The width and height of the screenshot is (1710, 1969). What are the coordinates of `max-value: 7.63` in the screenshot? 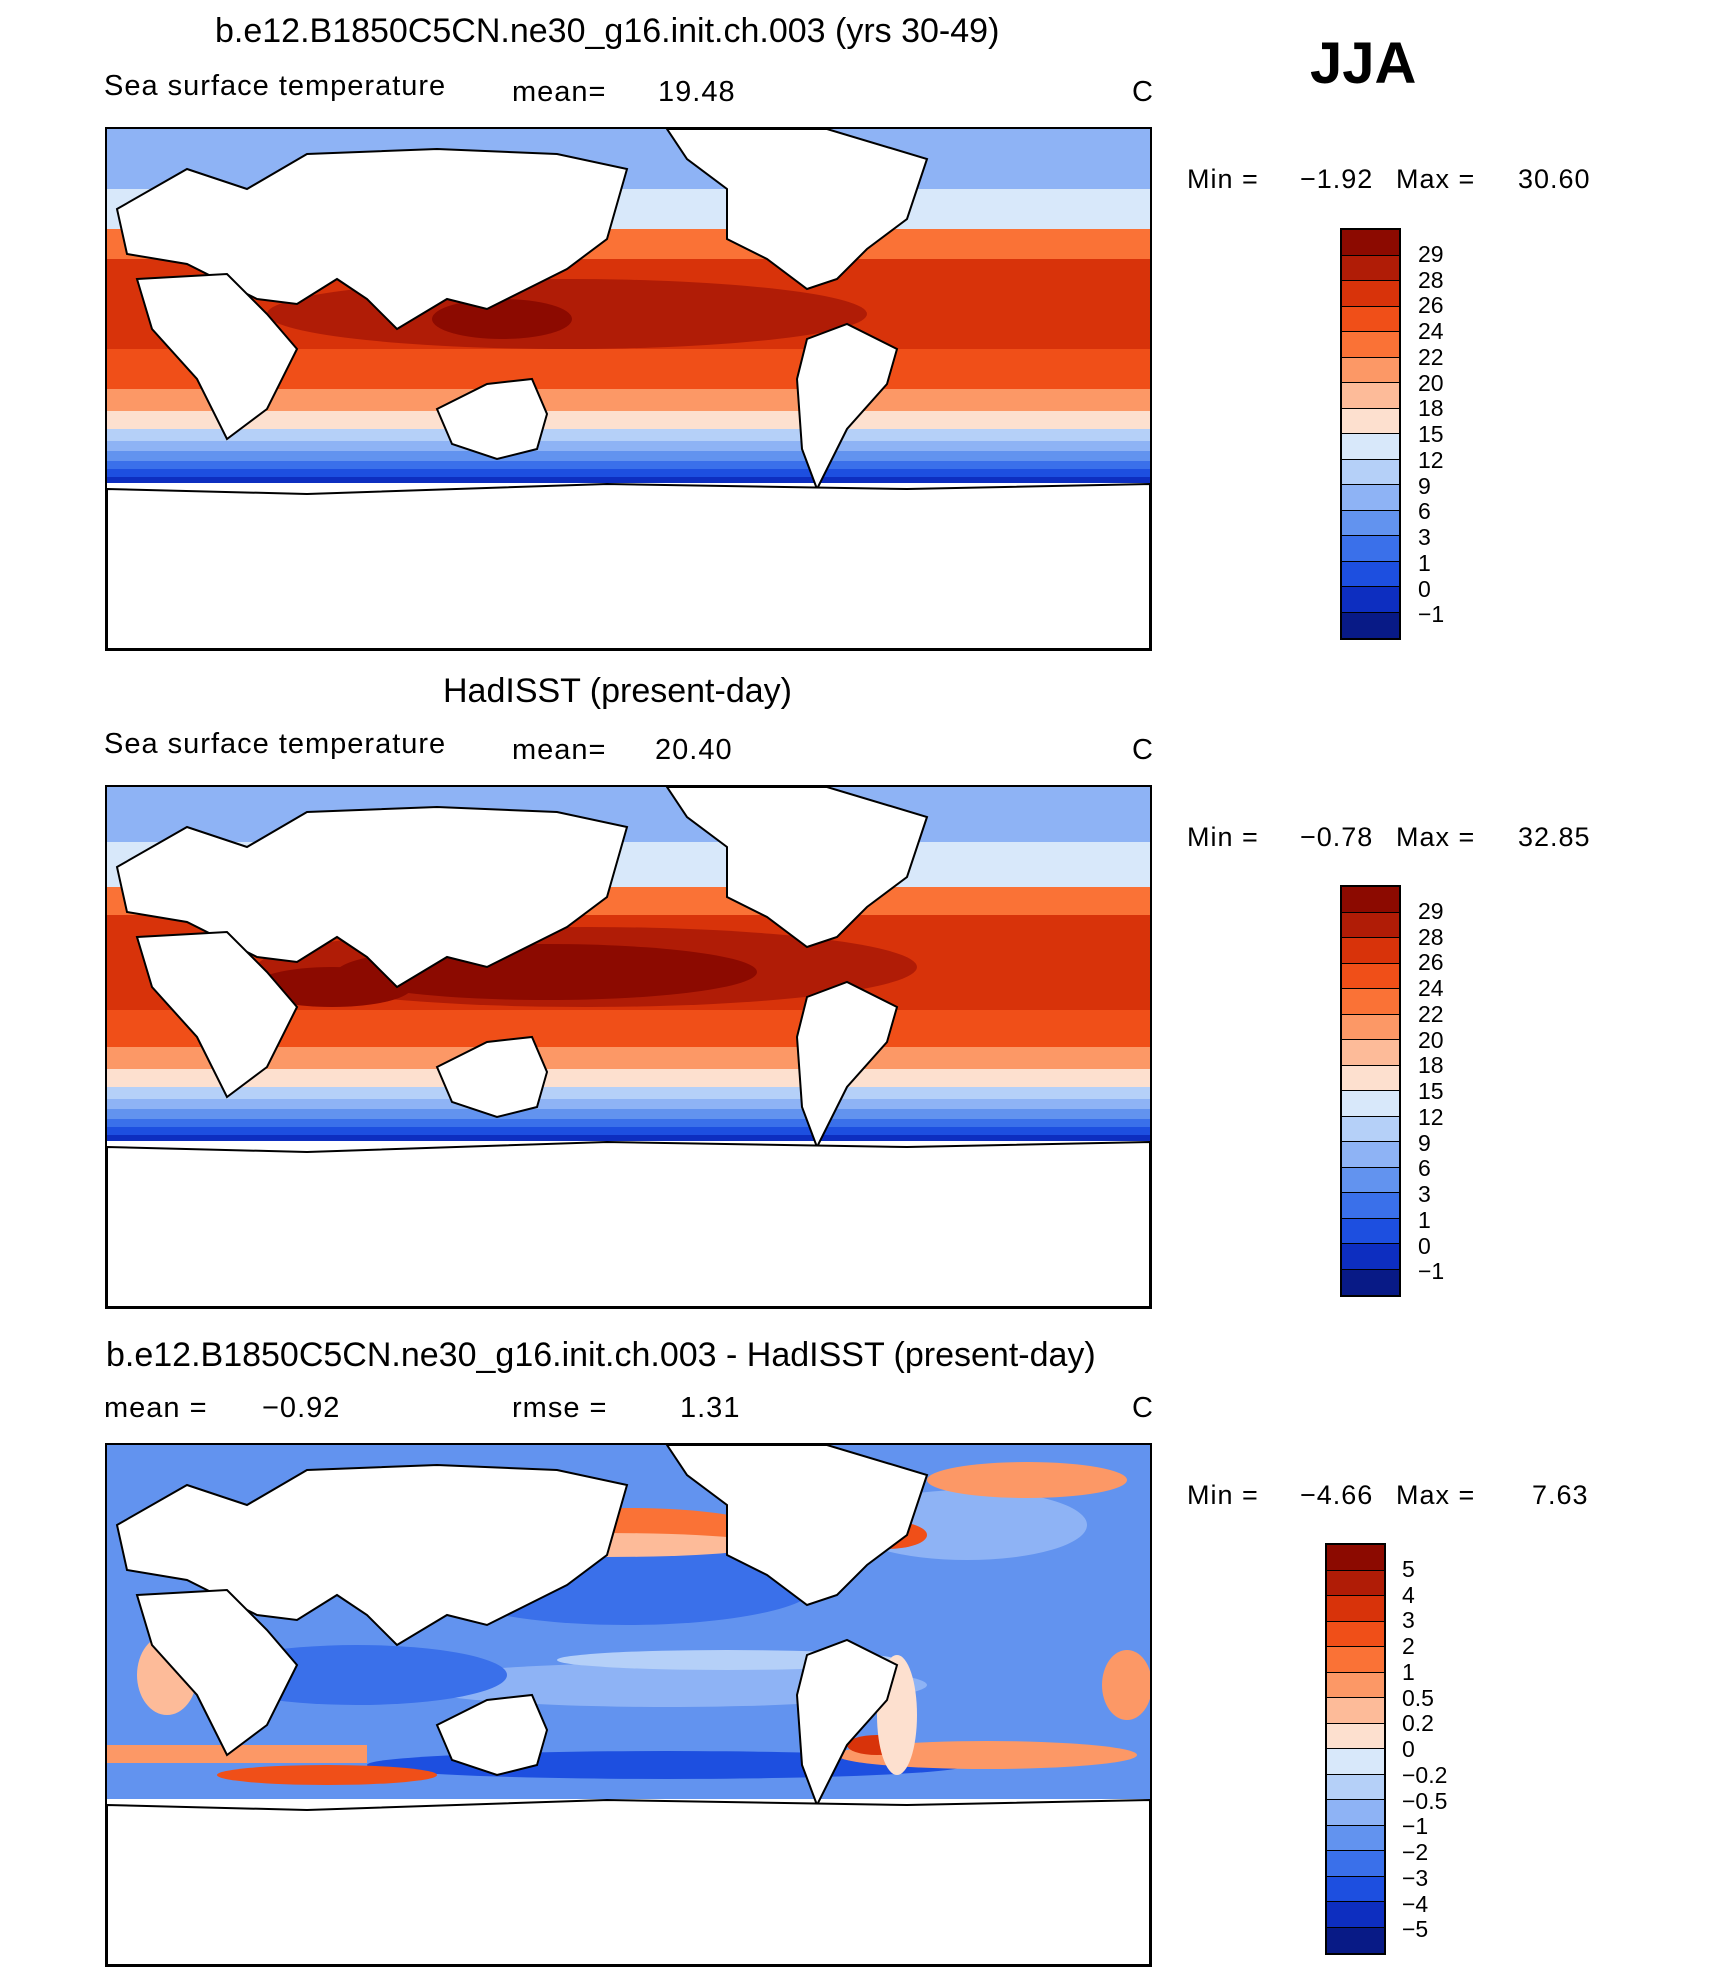 It's located at (1560, 1495).